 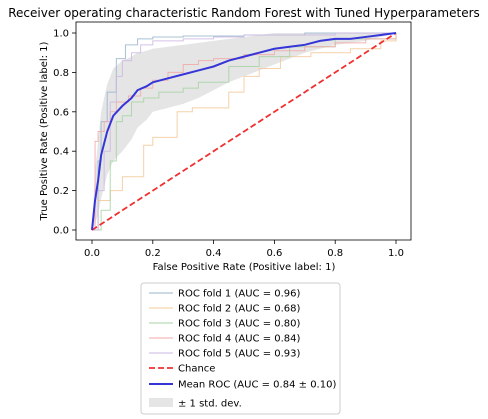 I want to click on y-tick-label: 0.6, so click(x=61, y=112).